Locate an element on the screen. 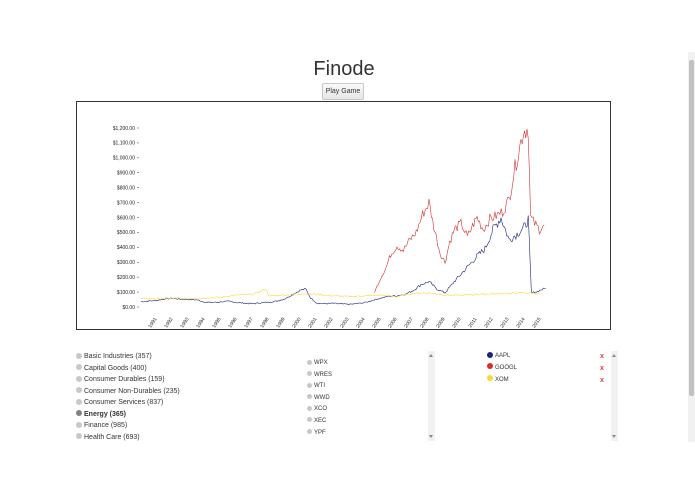  x-tick-label: 2007 is located at coordinates (408, 323).